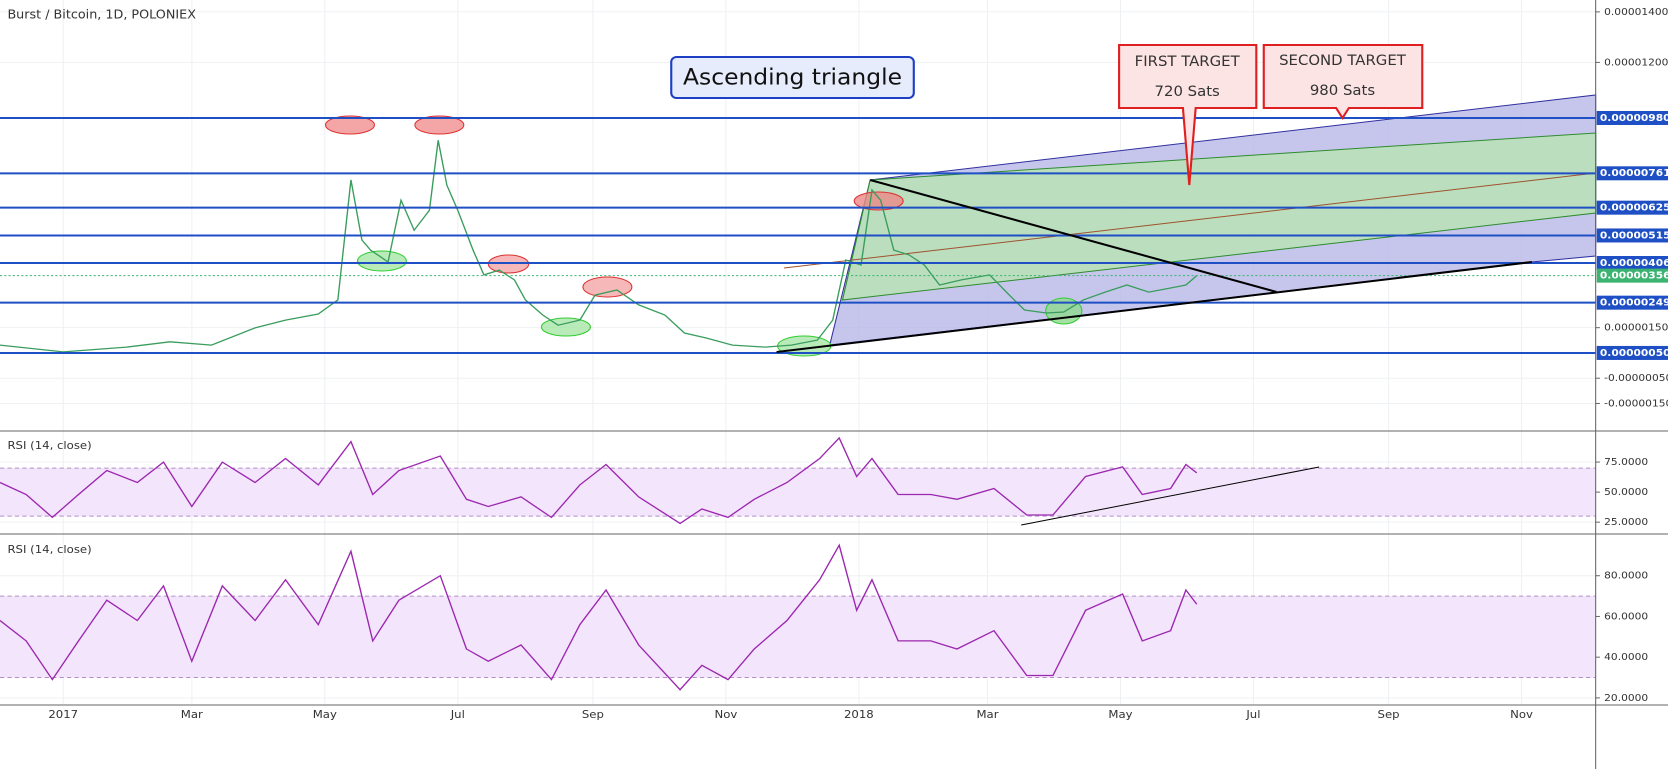 The height and width of the screenshot is (773, 1668). Describe the element at coordinates (1626, 617) in the screenshot. I see `y-tick-label: 60.0000` at that location.